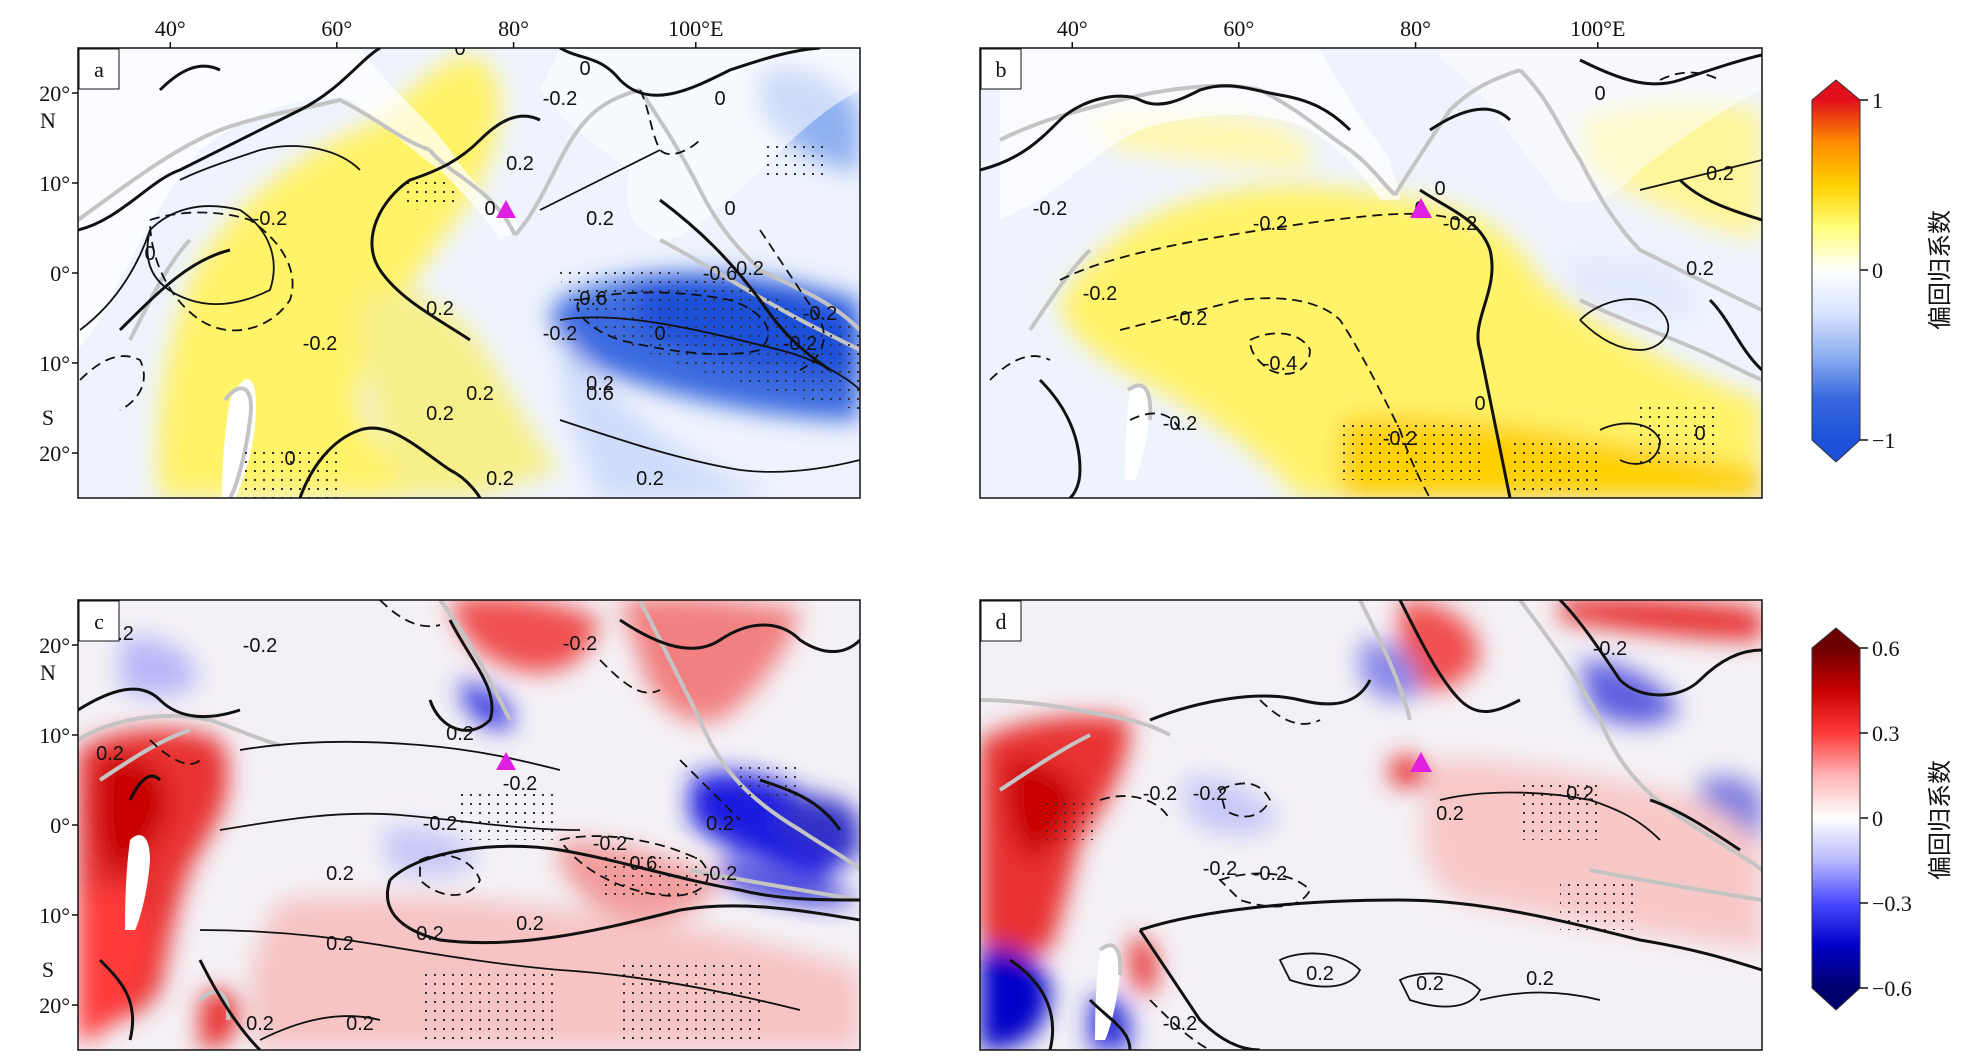  Describe the element at coordinates (1886, 733) in the screenshot. I see `colorbar-tick-label: 0.3` at that location.